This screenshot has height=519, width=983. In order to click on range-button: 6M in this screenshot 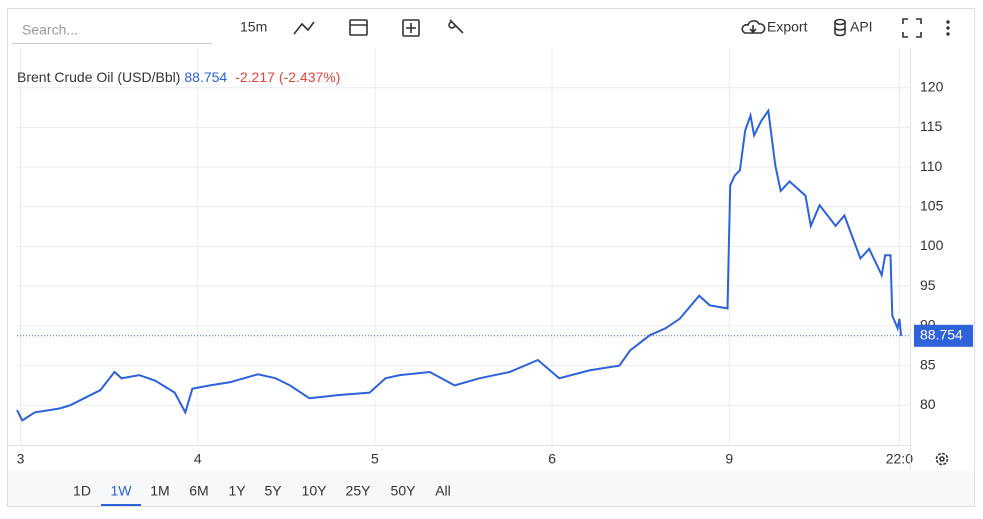, I will do `click(198, 491)`.